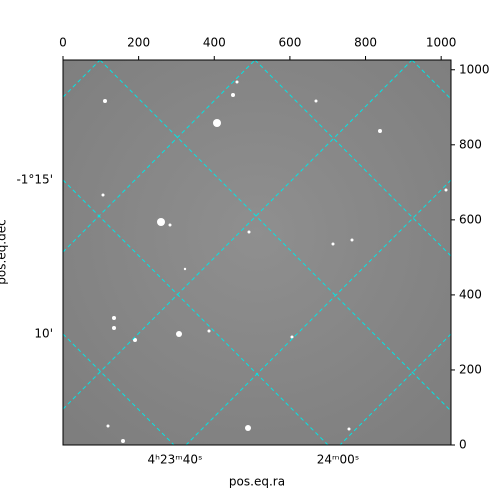 This screenshot has width=500, height=500. Describe the element at coordinates (34, 180) in the screenshot. I see `dec-tick-label: -1°15'` at that location.